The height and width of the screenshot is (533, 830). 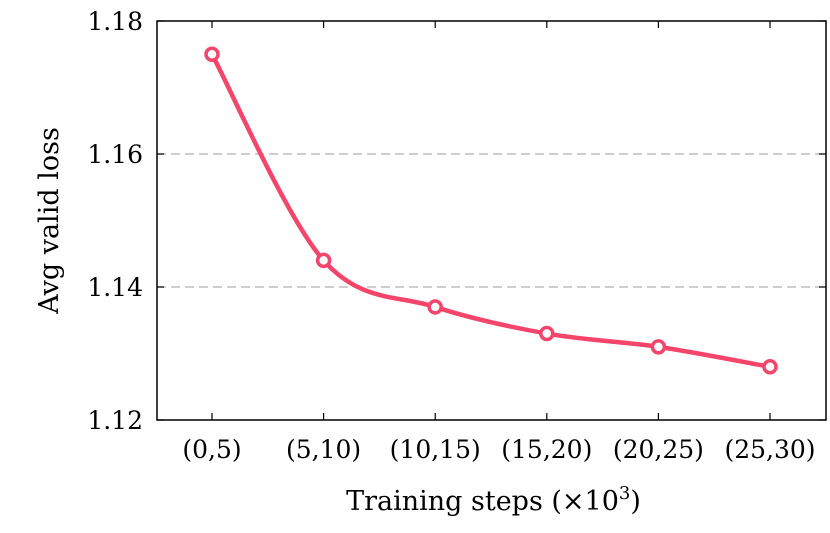 I want to click on y-tick-label: 1.16, so click(x=115, y=154).